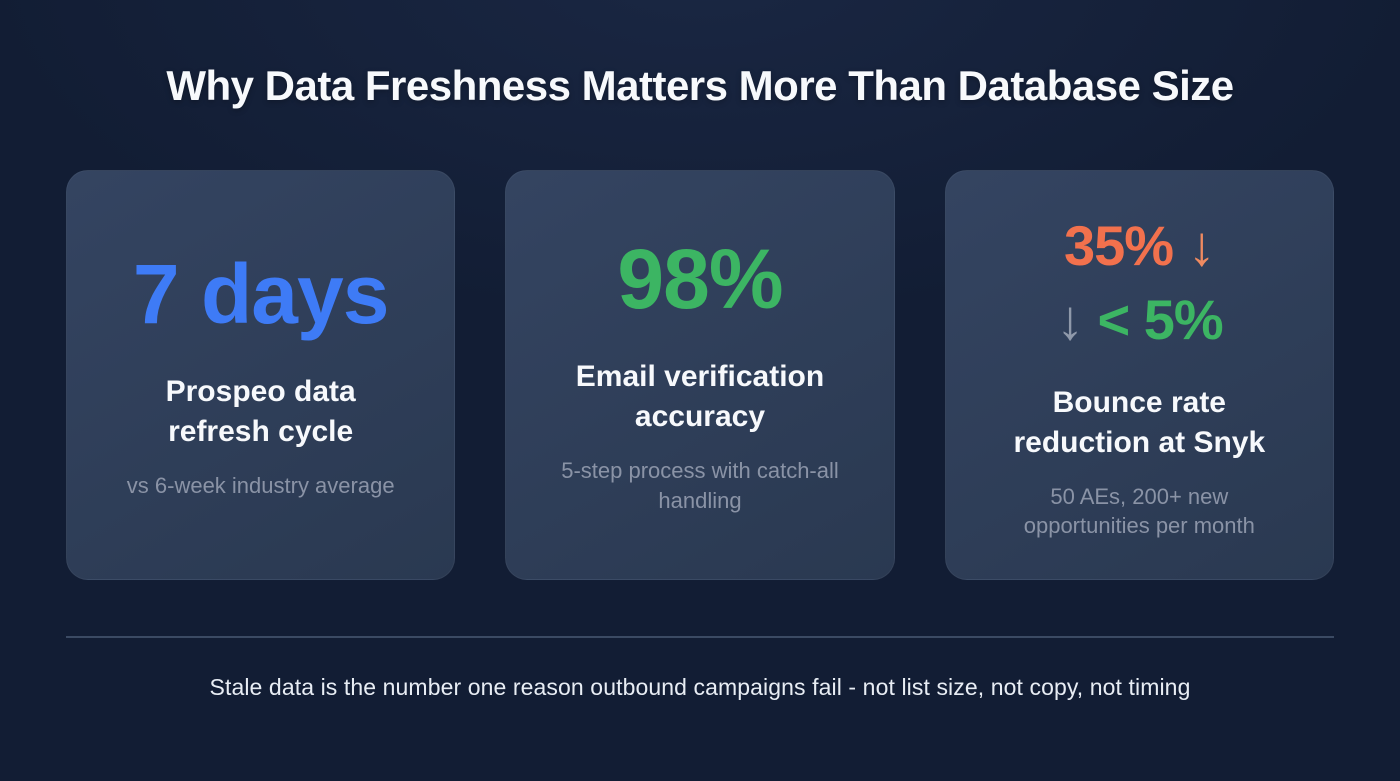  What do you see at coordinates (1118, 245) in the screenshot?
I see `bounce-rate-before-value: 35%` at bounding box center [1118, 245].